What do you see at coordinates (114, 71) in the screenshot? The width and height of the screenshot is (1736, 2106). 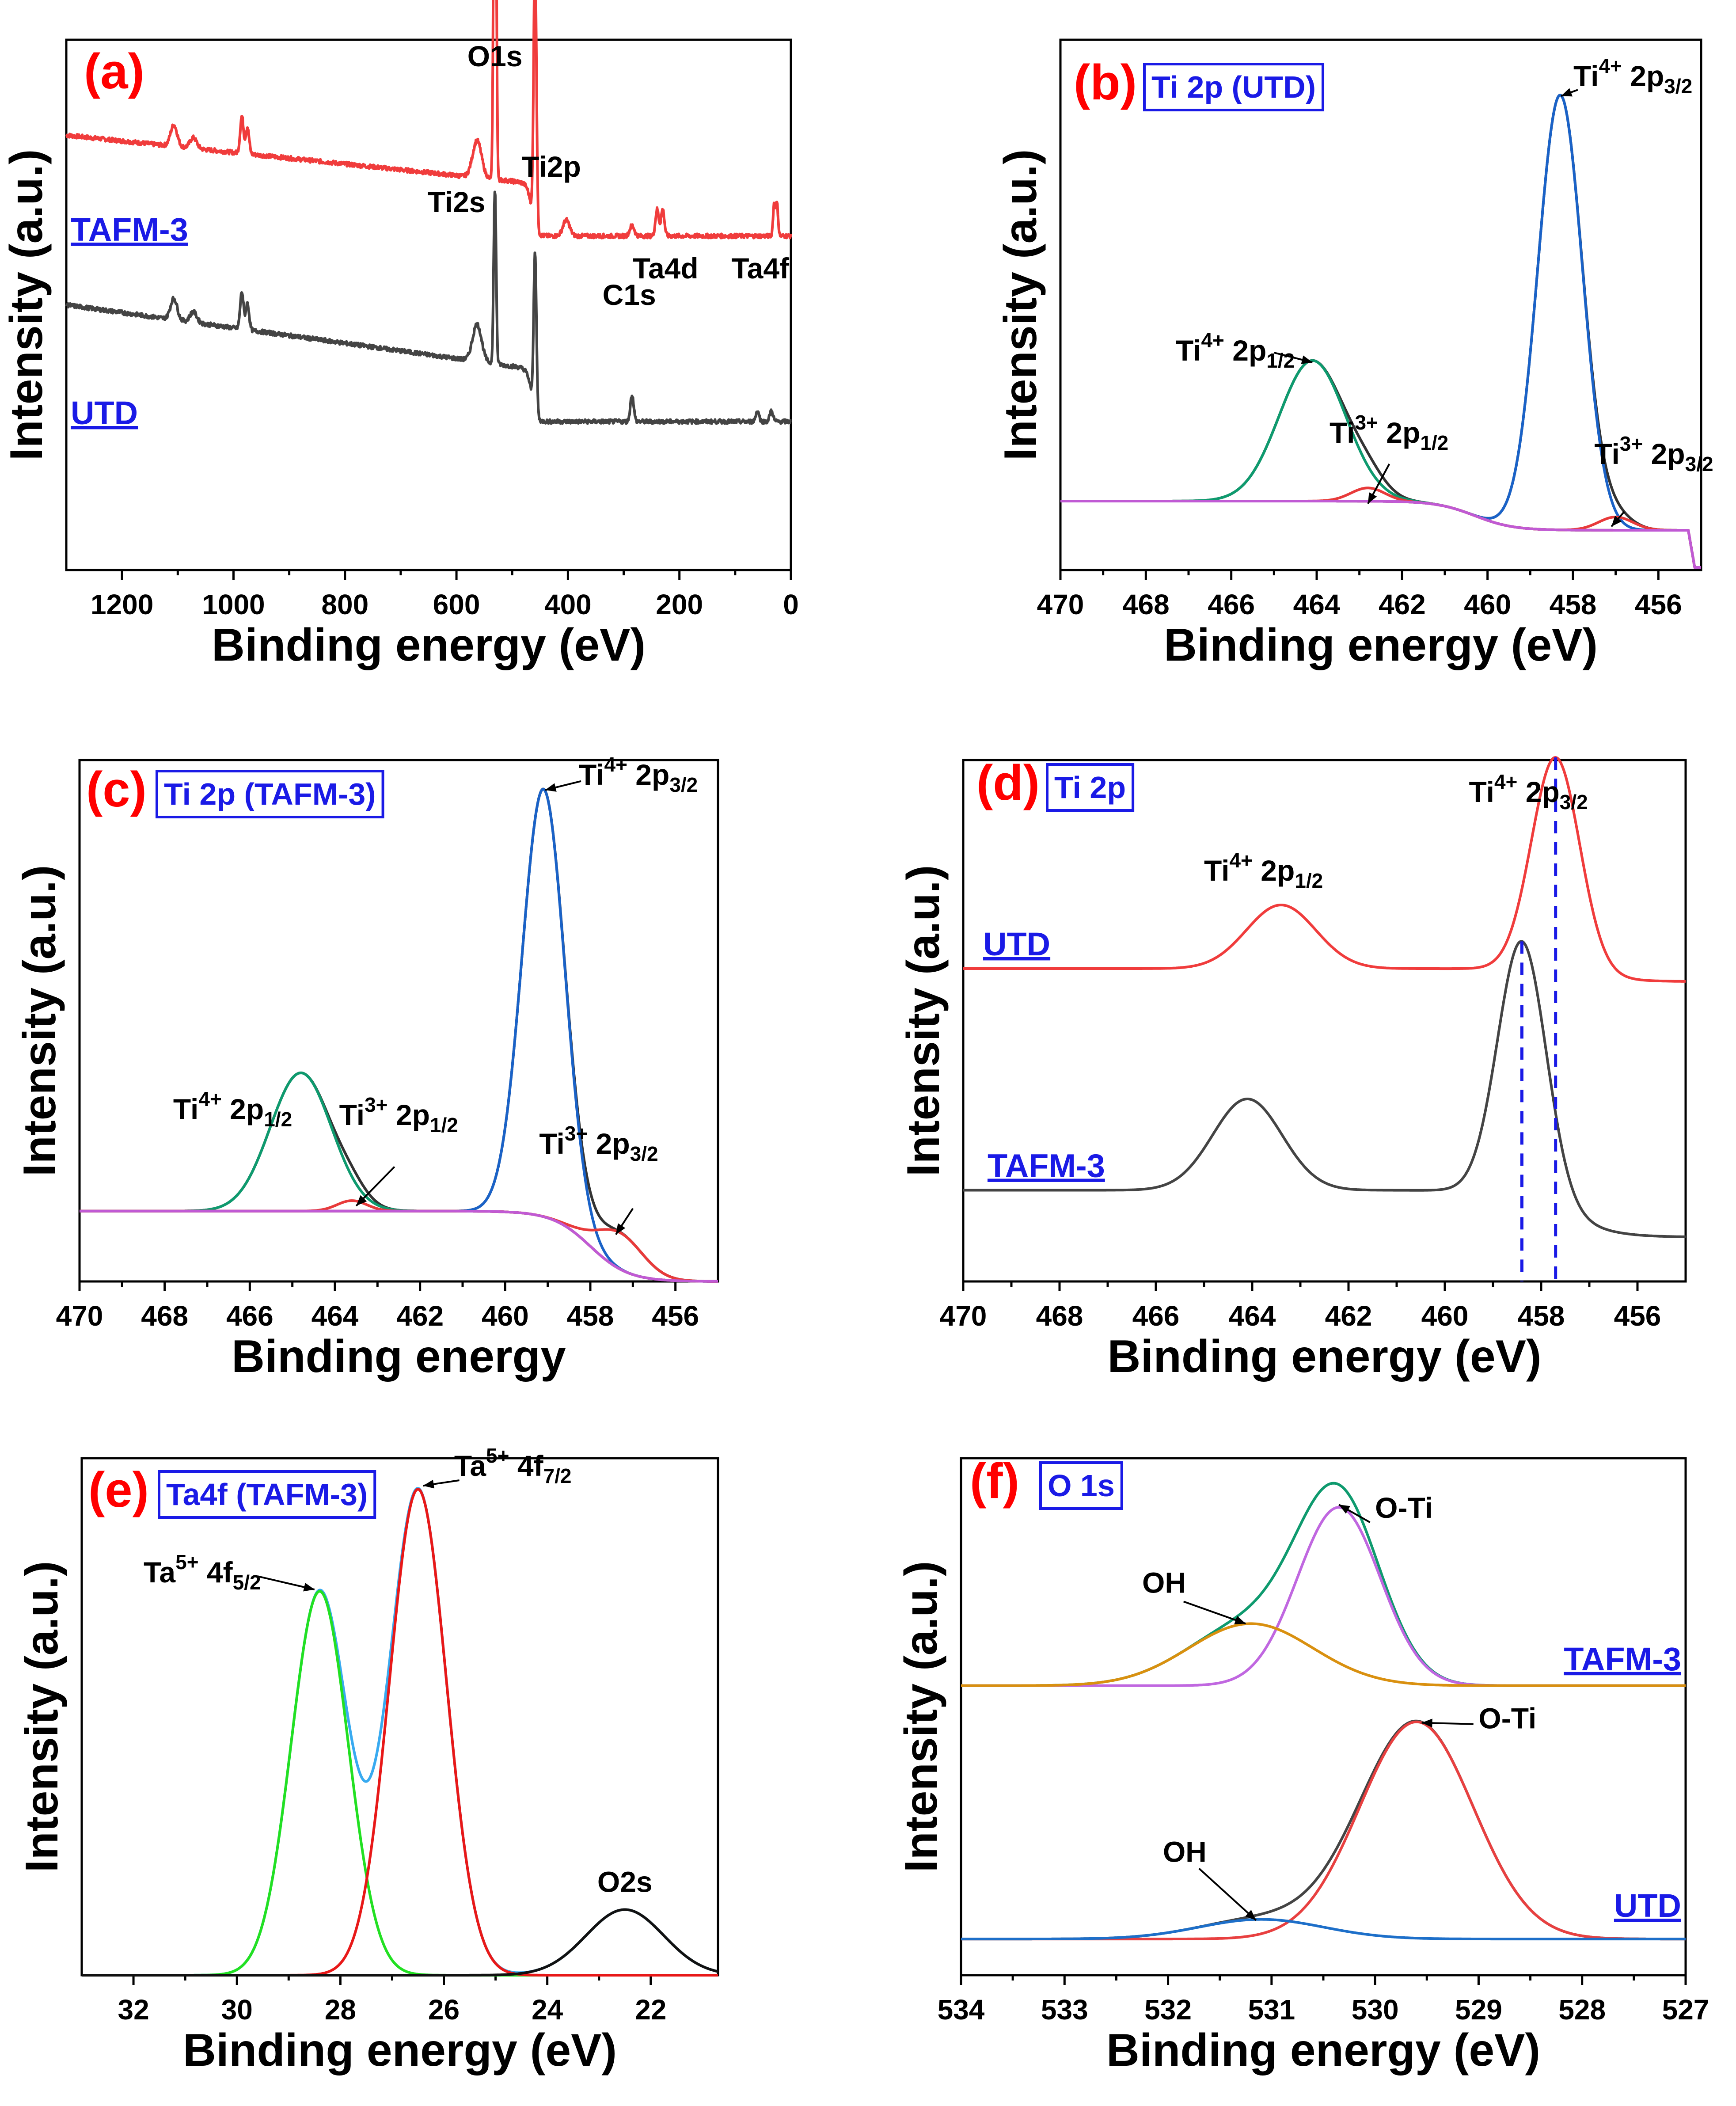 I see `panel-a-panel-letter: (a)` at bounding box center [114, 71].